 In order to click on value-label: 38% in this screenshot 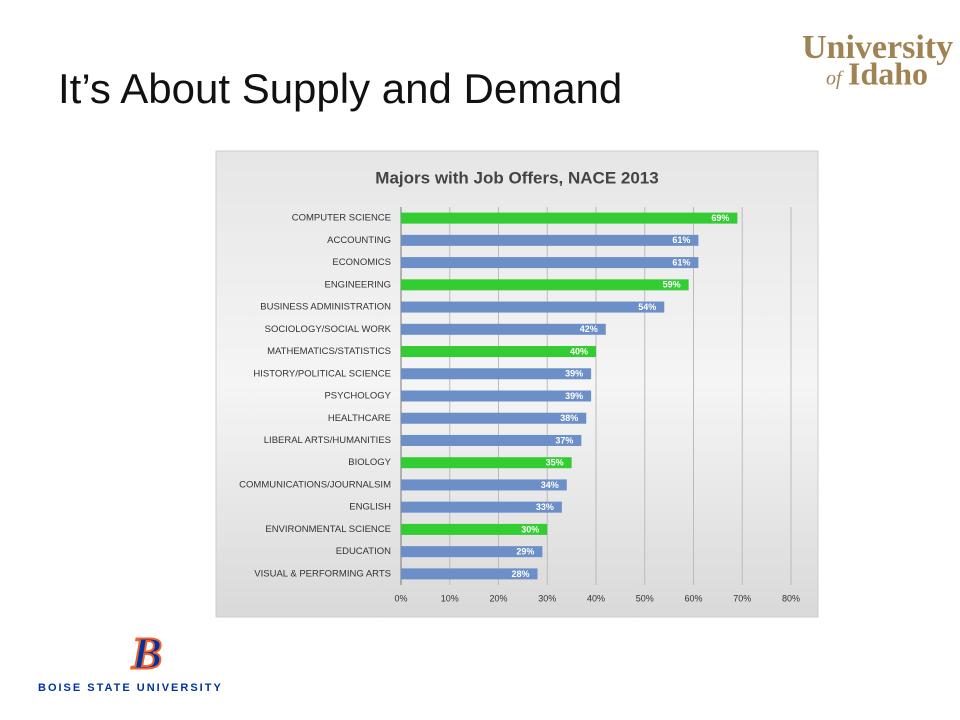, I will do `click(569, 418)`.